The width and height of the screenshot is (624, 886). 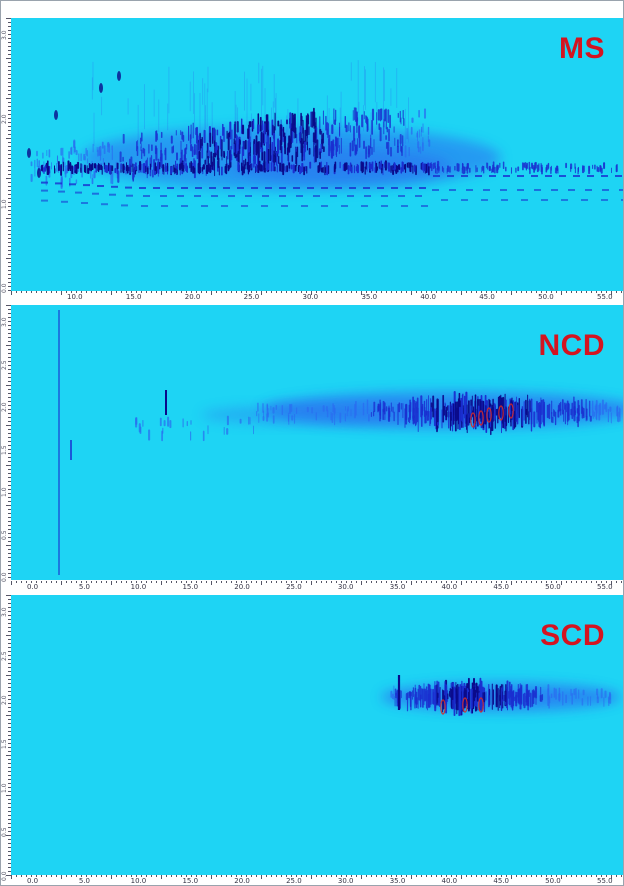 What do you see at coordinates (230, 148) in the screenshot?
I see `peak-cluster` at bounding box center [230, 148].